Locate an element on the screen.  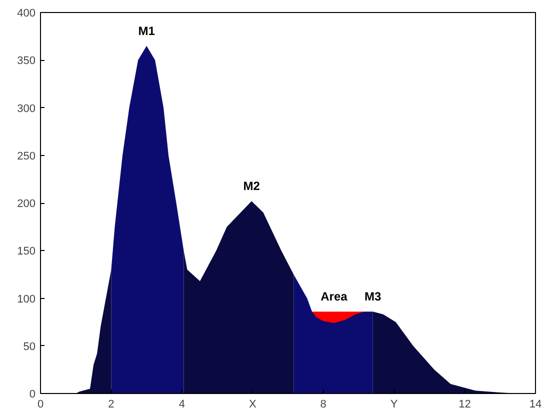
x-tick-label: 14 is located at coordinates (535, 404).